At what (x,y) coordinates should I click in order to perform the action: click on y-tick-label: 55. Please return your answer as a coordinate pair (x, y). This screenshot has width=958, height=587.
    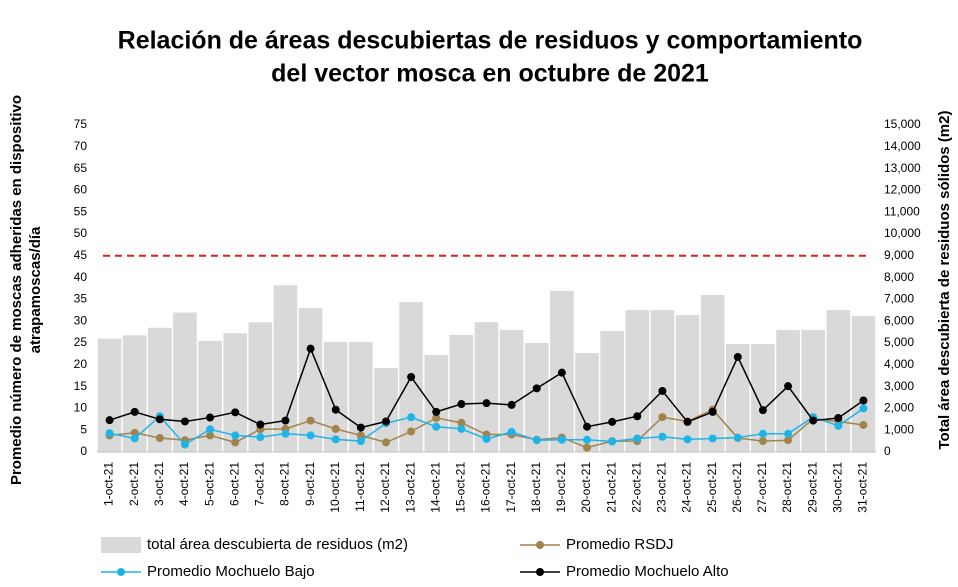
    Looking at the image, I should click on (81, 211).